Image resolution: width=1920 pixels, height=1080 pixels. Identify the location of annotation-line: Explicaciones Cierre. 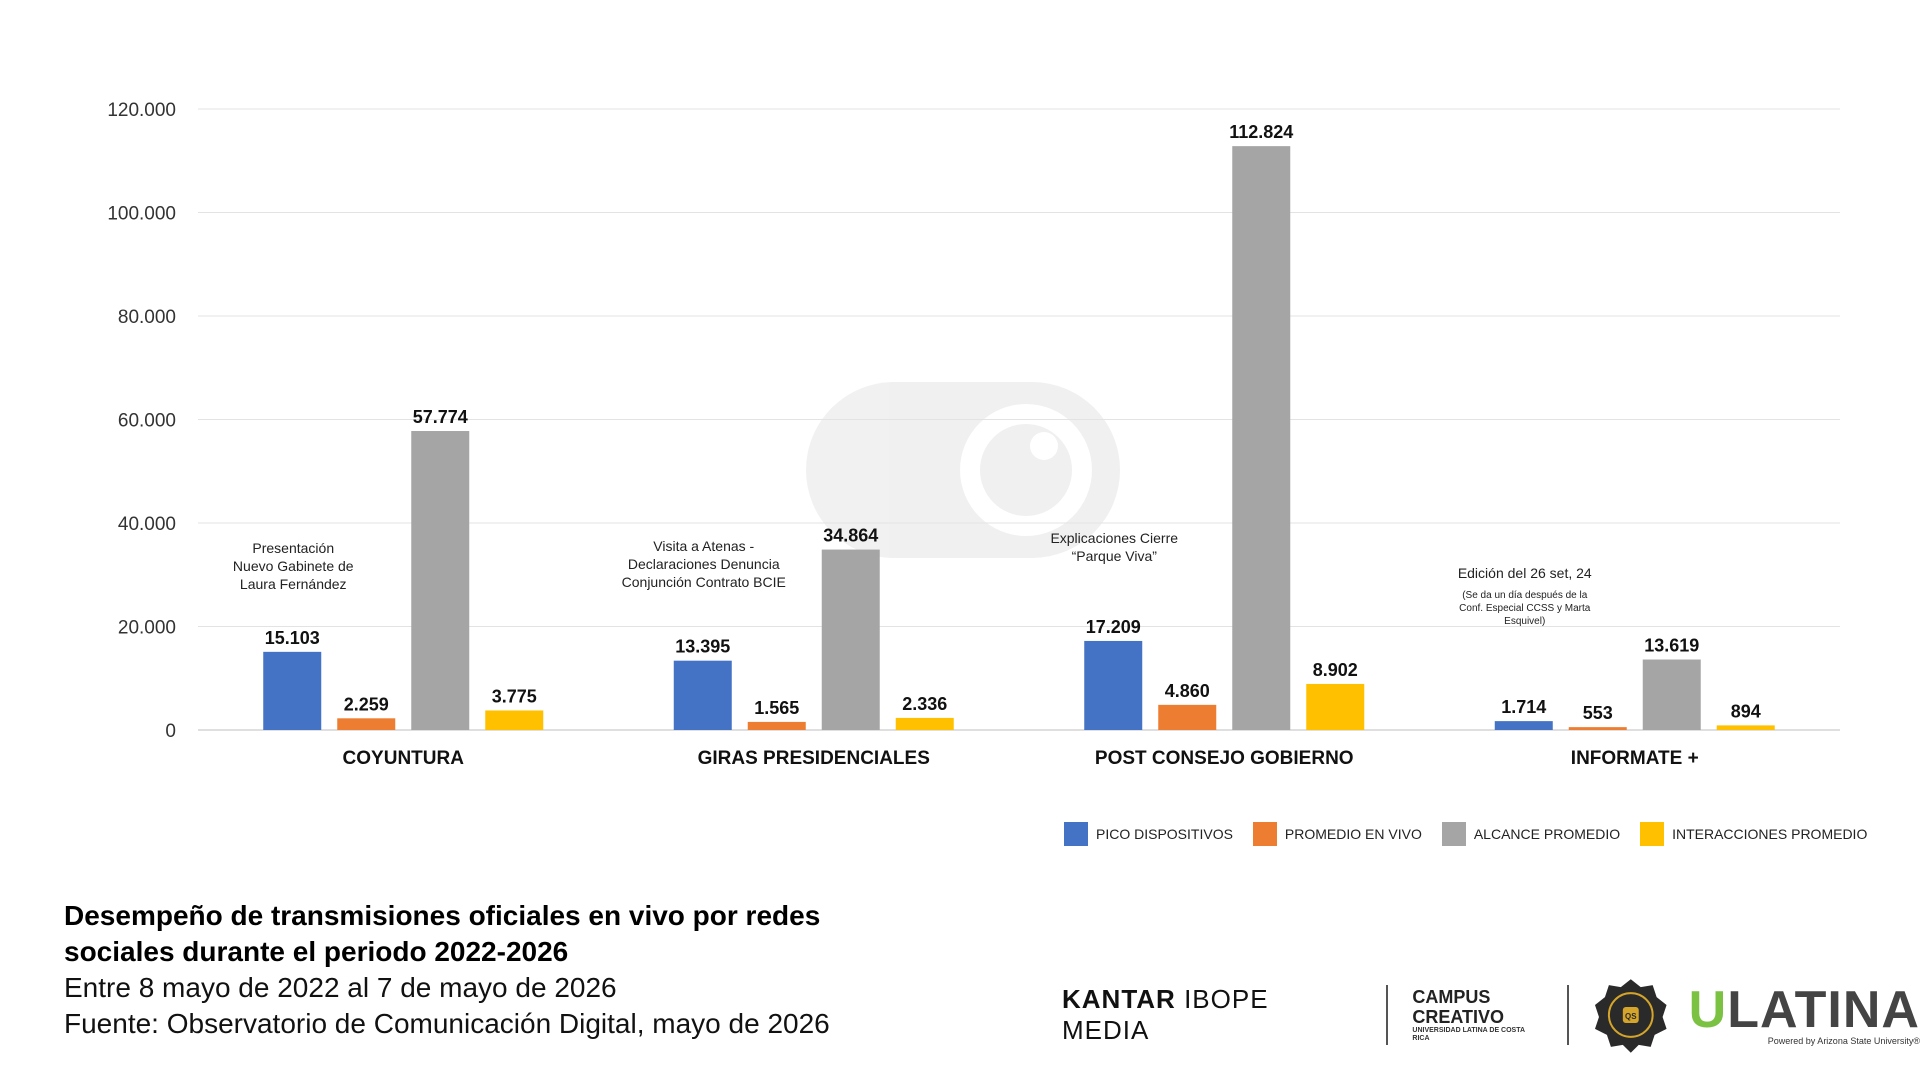
(1114, 538).